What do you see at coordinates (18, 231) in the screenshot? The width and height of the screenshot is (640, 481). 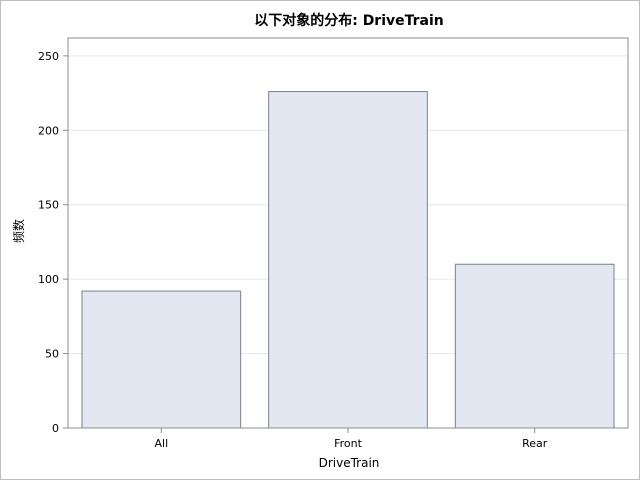 I see `y-axis-label: 频数` at bounding box center [18, 231].